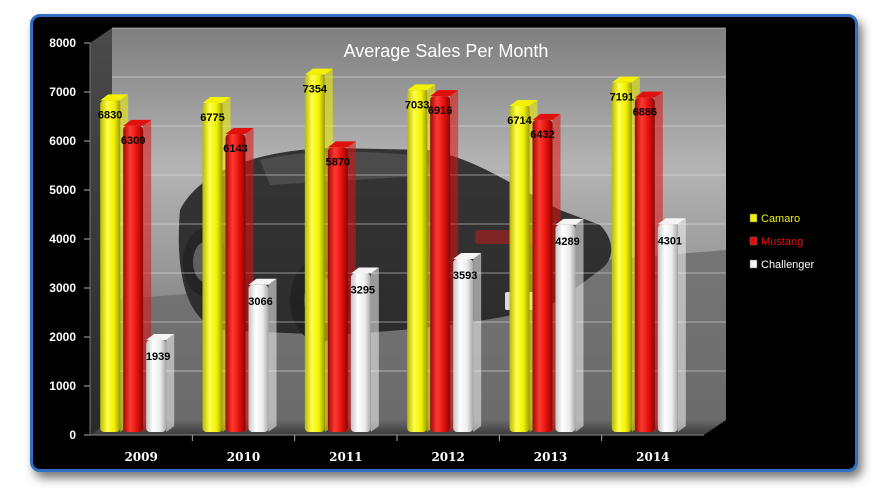 The image size is (881, 493). What do you see at coordinates (782, 242) in the screenshot?
I see `legend-label-mustang: Mustang` at bounding box center [782, 242].